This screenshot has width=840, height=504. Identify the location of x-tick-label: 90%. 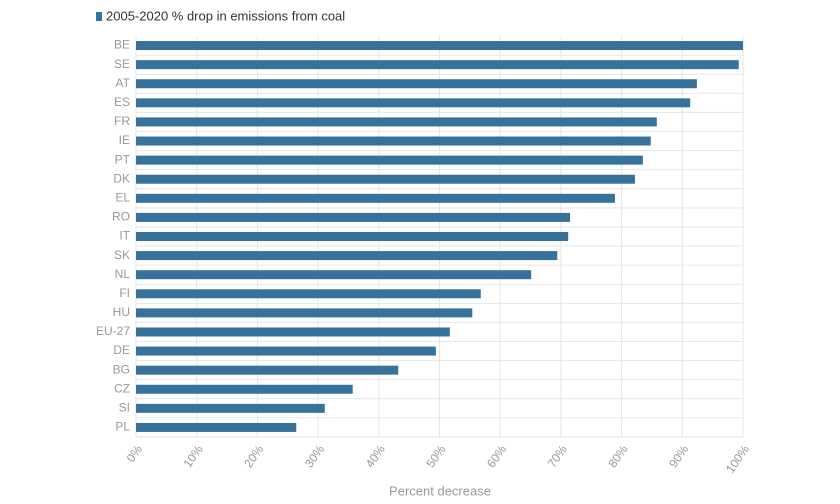
(678, 456).